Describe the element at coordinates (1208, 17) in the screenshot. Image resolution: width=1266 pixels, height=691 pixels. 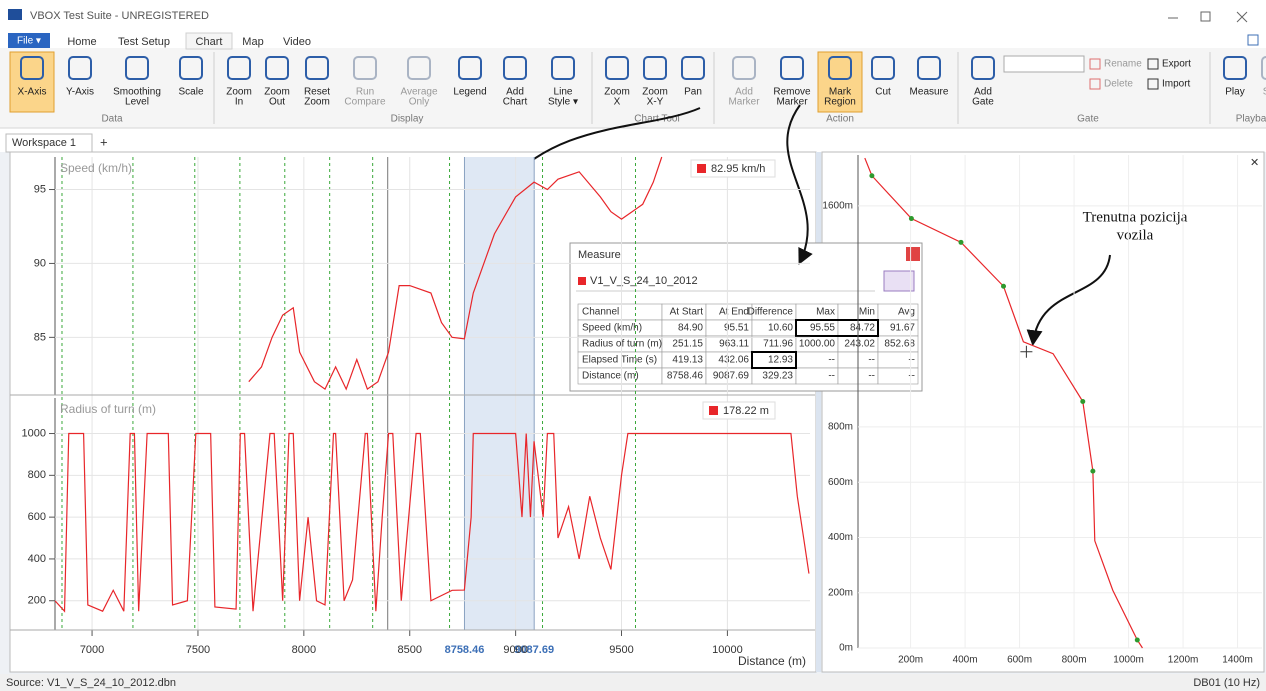
I see `window-controls` at that location.